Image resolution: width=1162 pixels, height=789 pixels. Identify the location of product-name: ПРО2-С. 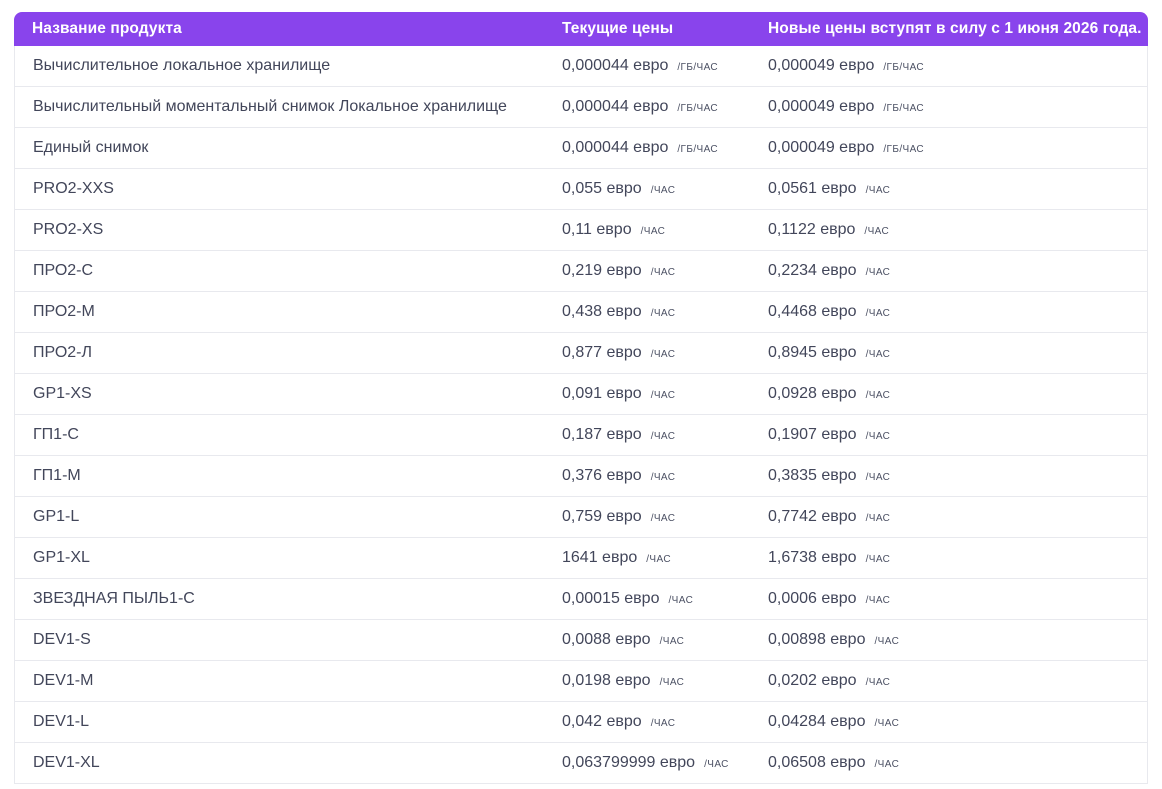
(63, 270).